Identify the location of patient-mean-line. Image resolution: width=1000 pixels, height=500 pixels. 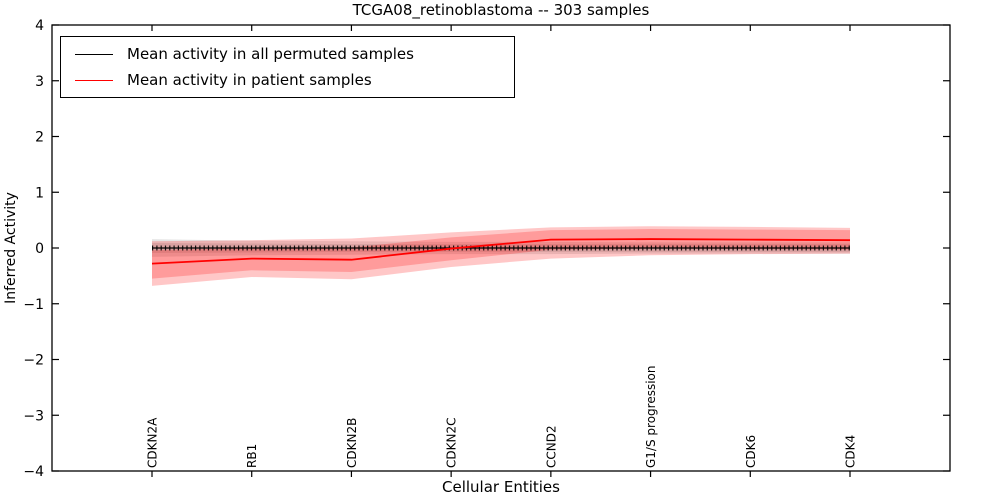
(501, 251).